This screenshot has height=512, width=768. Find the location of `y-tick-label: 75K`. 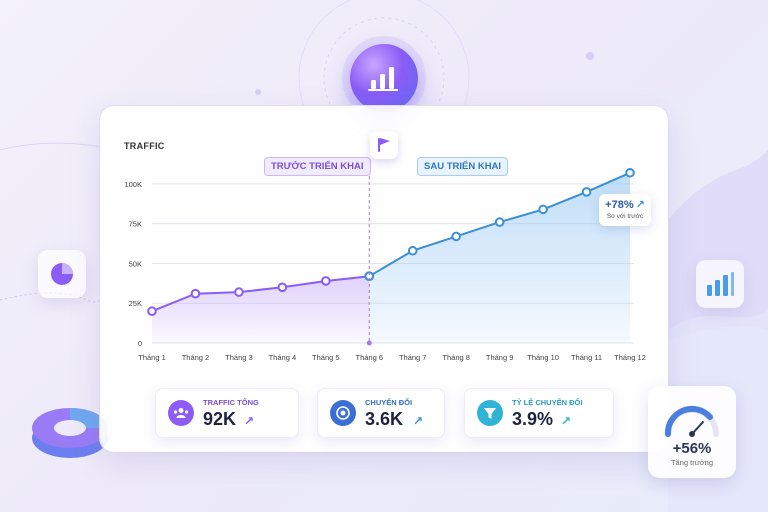

y-tick-label: 75K is located at coordinates (135, 224).